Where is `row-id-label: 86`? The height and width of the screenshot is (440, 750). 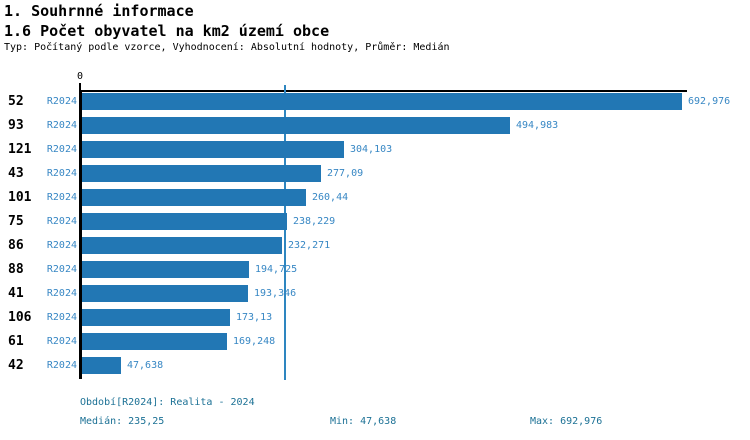 row-id-label: 86 is located at coordinates (16, 245).